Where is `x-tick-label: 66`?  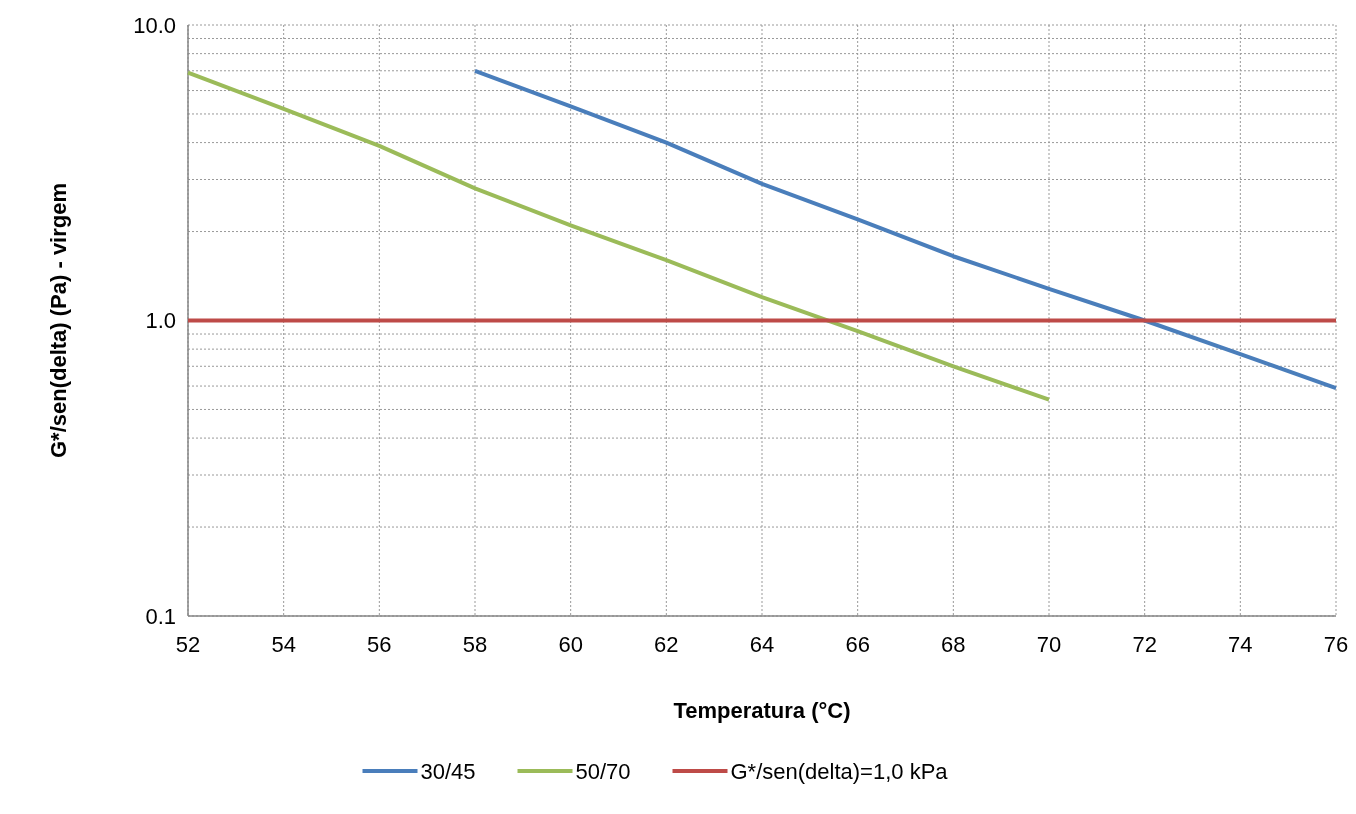 x-tick-label: 66 is located at coordinates (857, 644).